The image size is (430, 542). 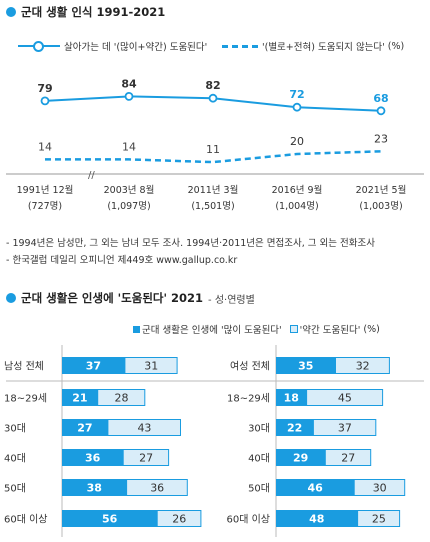 I want to click on series-not-helpful-label: 20, so click(x=297, y=141).